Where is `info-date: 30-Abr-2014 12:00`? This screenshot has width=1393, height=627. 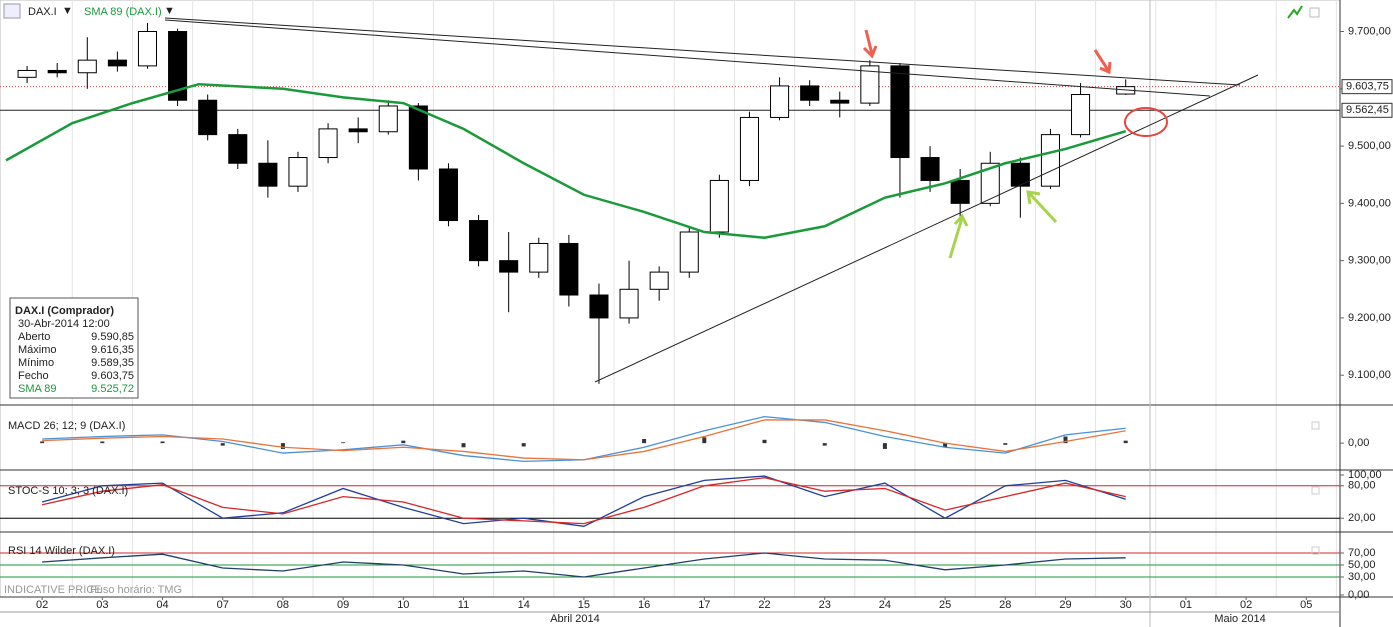
info-date: 30-Abr-2014 12:00 is located at coordinates (64, 324).